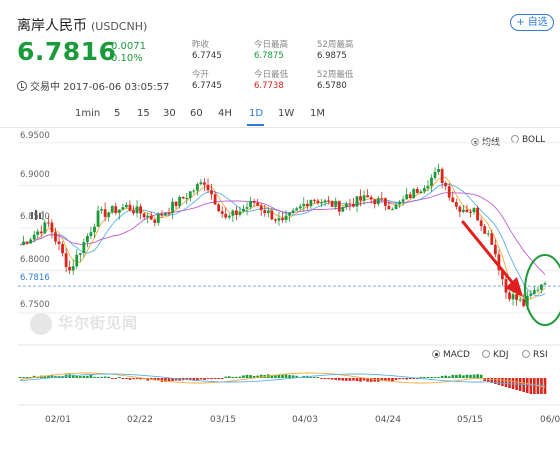  I want to click on stat-label: 今日最低, so click(271, 75).